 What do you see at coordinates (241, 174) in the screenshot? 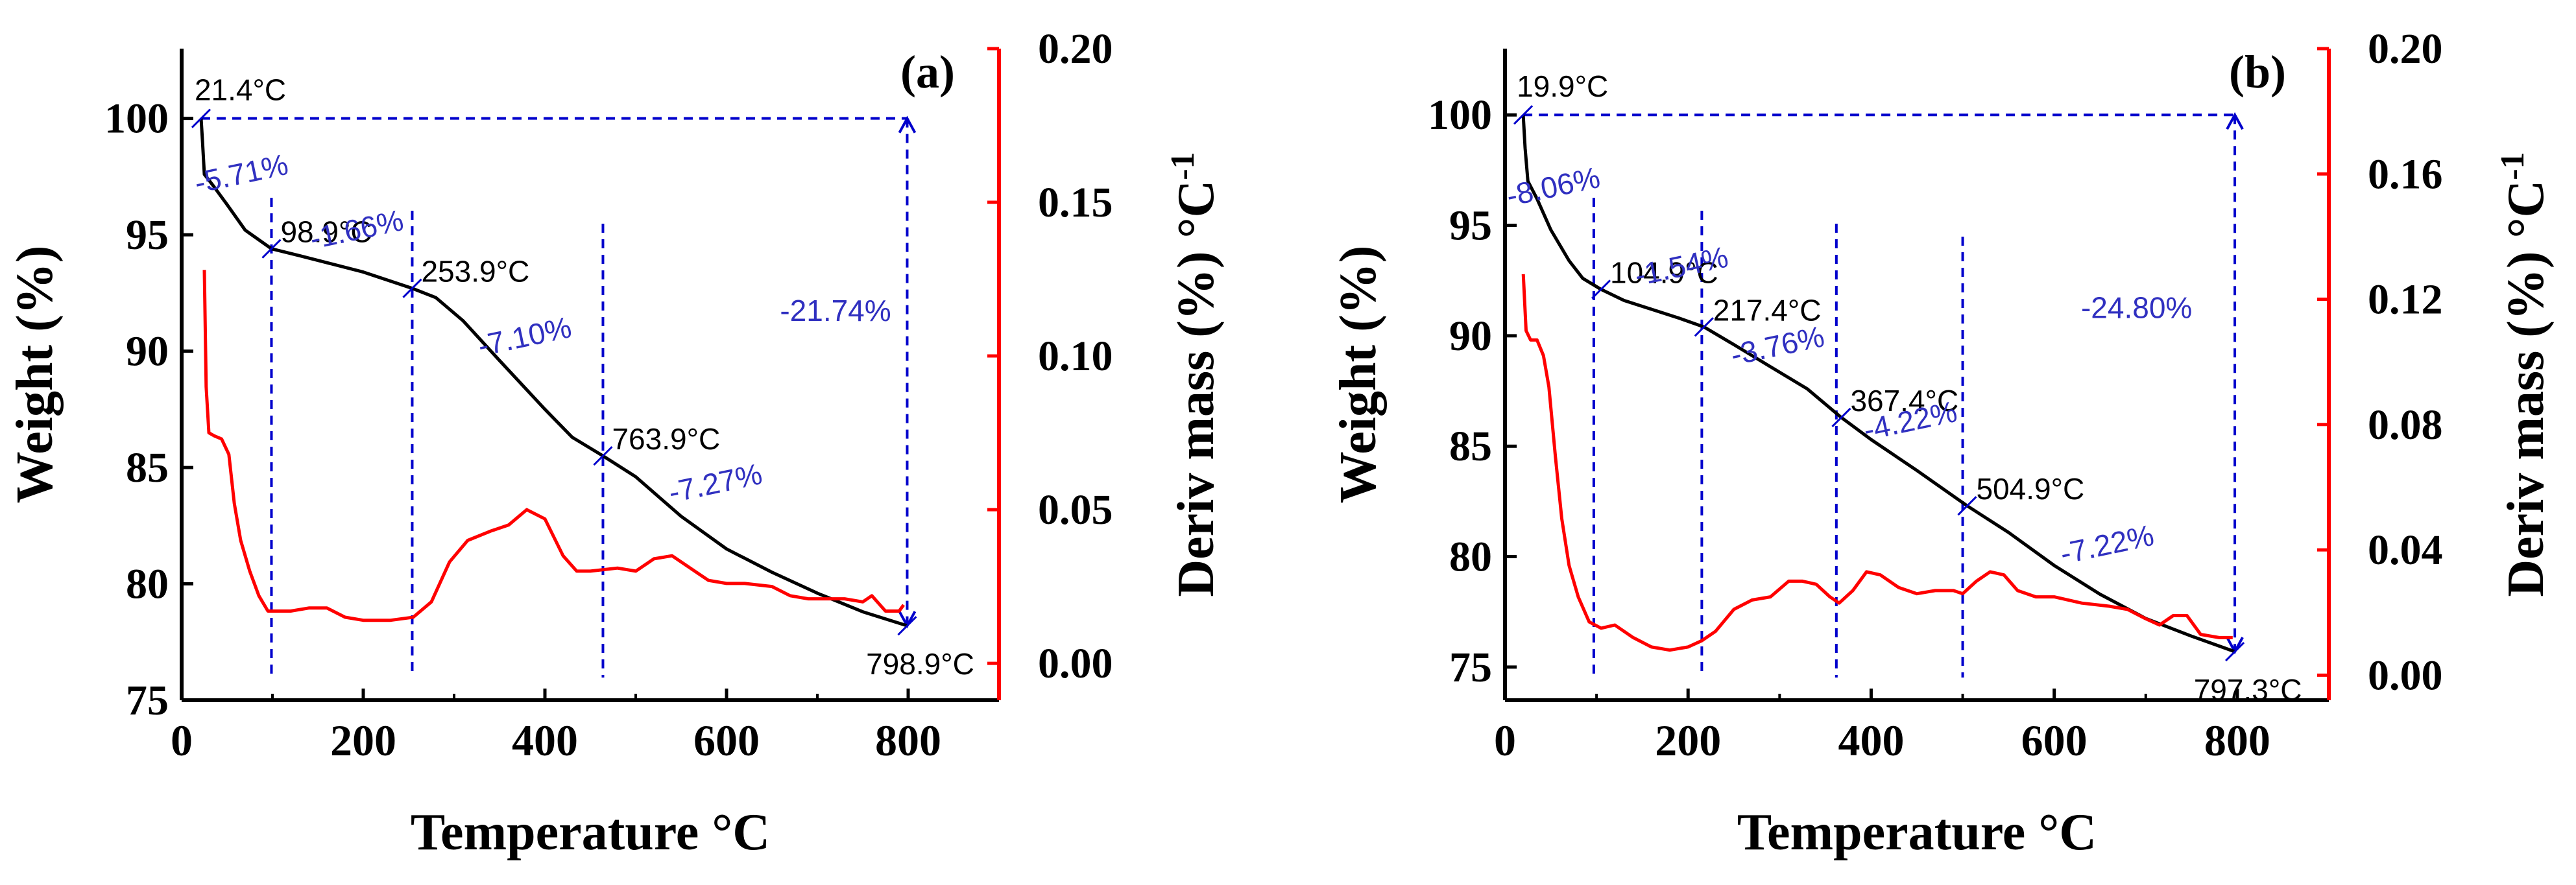
I see `weight-loss-annotation: -5.71%` at bounding box center [241, 174].